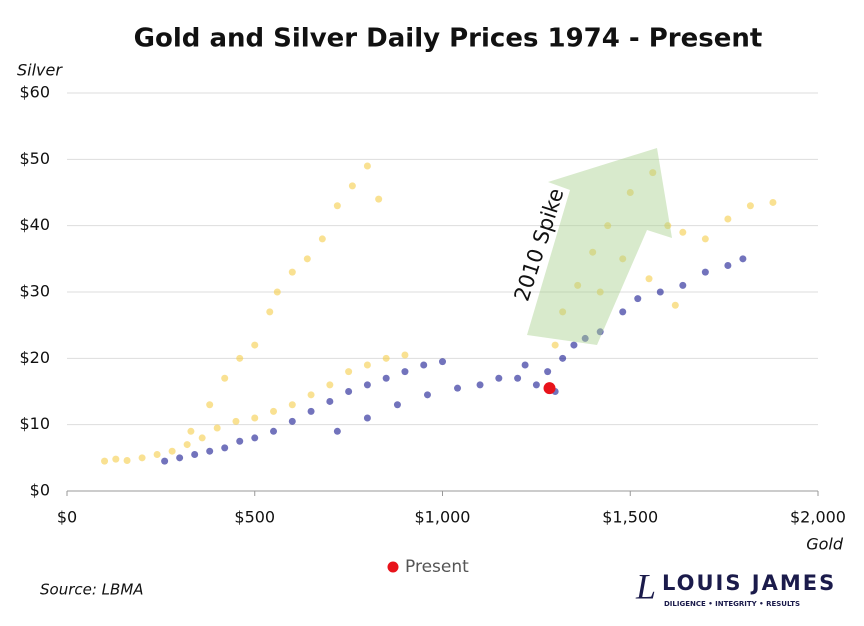 The image size is (864, 626). What do you see at coordinates (393, 567) in the screenshot?
I see `legend-marker` at bounding box center [393, 567].